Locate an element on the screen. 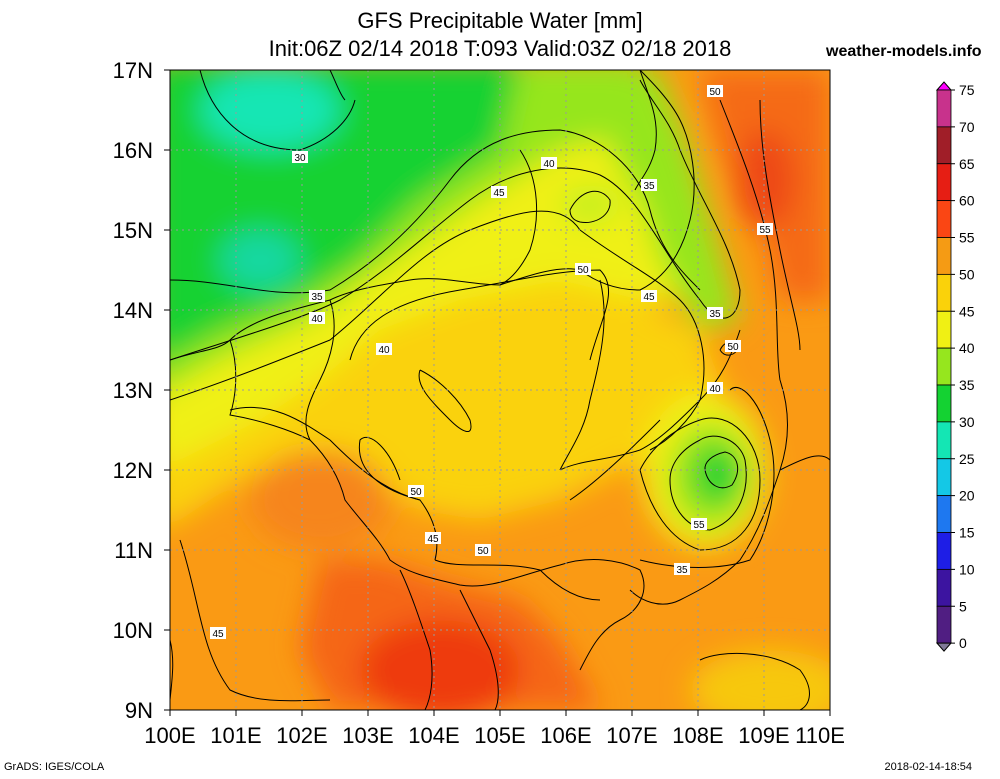 The image size is (1000, 779). lon-label: 110E is located at coordinates (820, 735).